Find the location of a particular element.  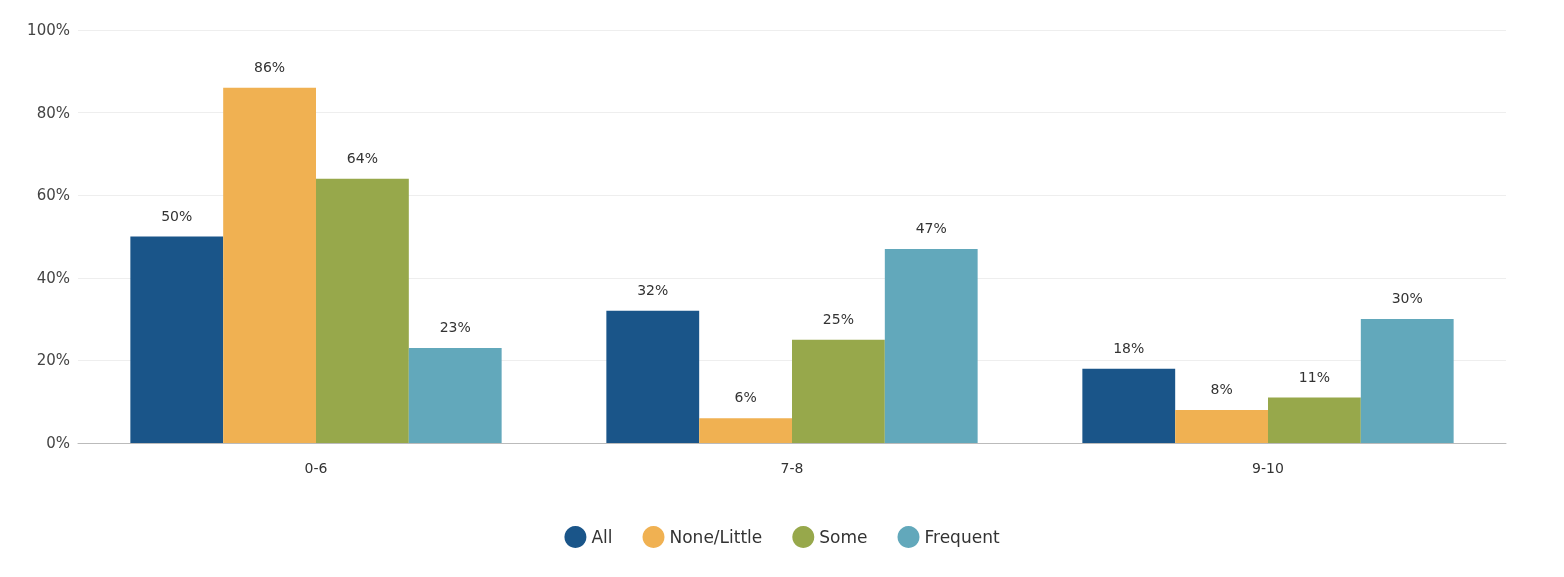

x-tick-label: 7-8 is located at coordinates (792, 468).